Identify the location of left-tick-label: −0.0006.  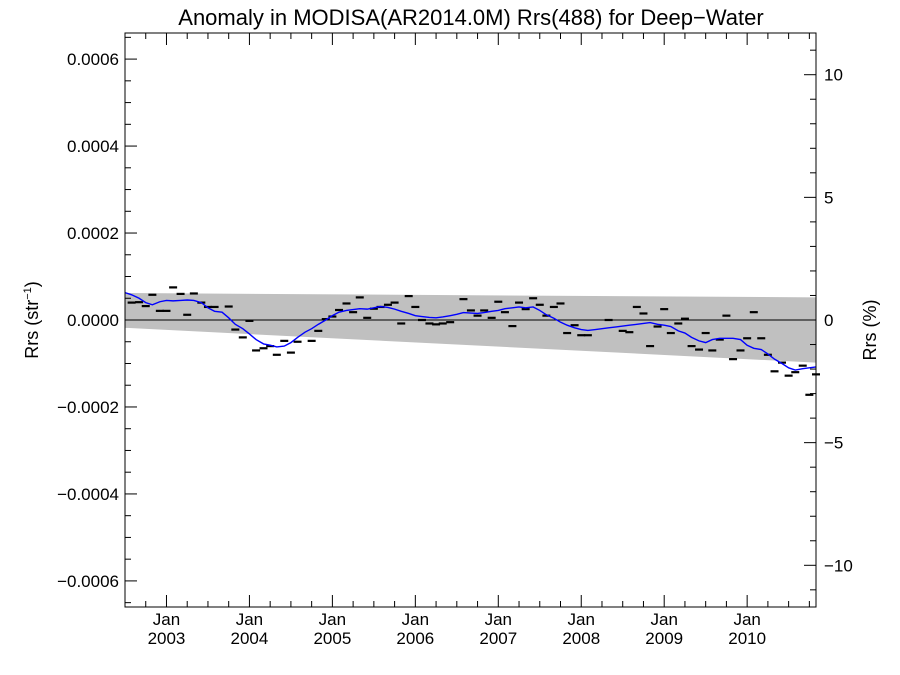
(88, 581).